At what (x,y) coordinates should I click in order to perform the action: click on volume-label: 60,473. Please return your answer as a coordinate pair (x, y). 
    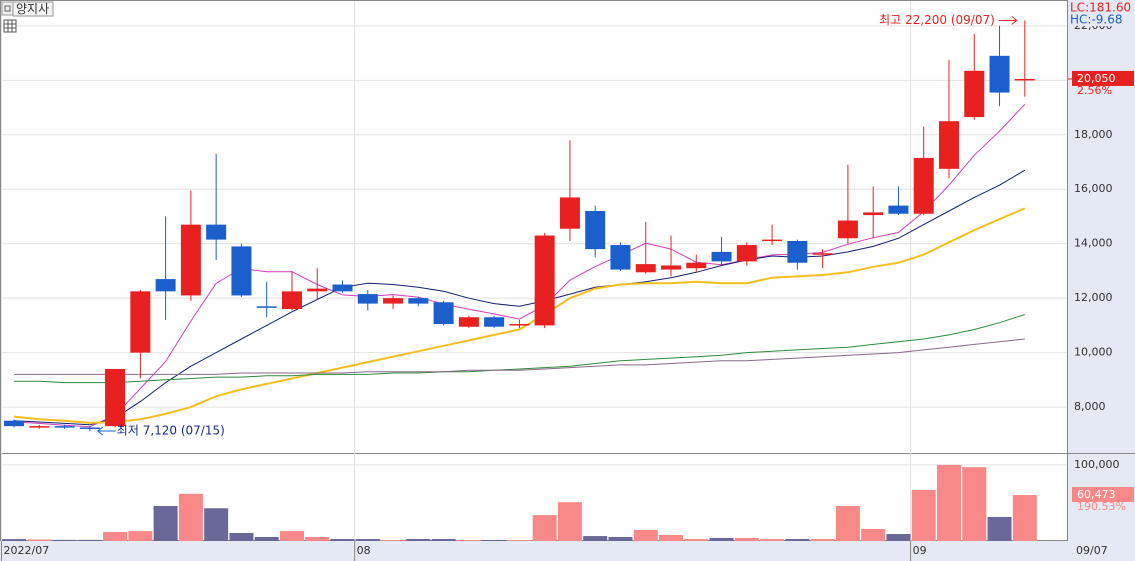
    Looking at the image, I should click on (1096, 494).